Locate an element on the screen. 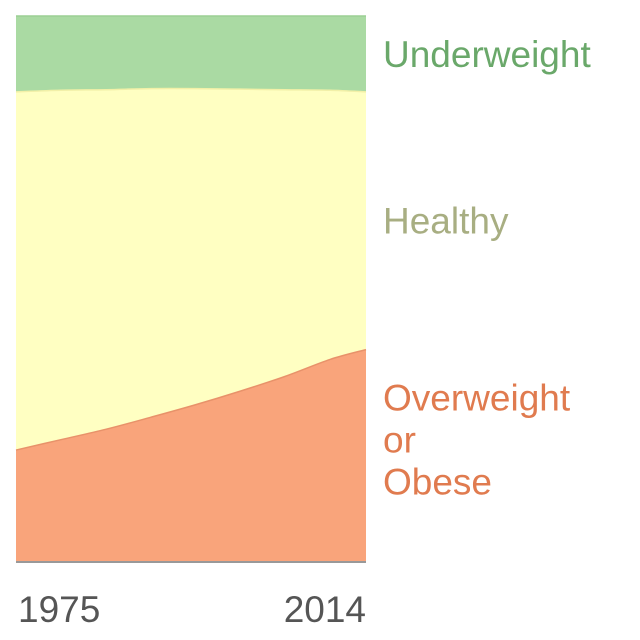  label-underweight: Underweight is located at coordinates (487, 54).